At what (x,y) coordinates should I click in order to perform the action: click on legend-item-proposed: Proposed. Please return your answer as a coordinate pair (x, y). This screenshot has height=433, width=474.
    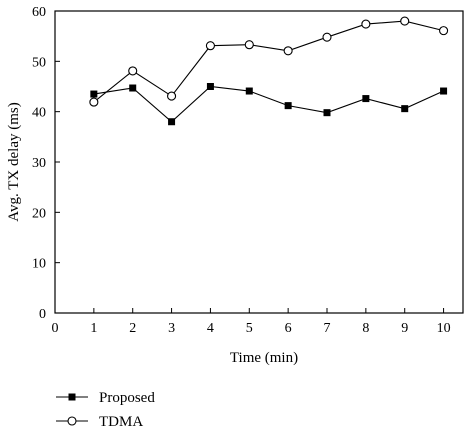
    Looking at the image, I should click on (105, 398).